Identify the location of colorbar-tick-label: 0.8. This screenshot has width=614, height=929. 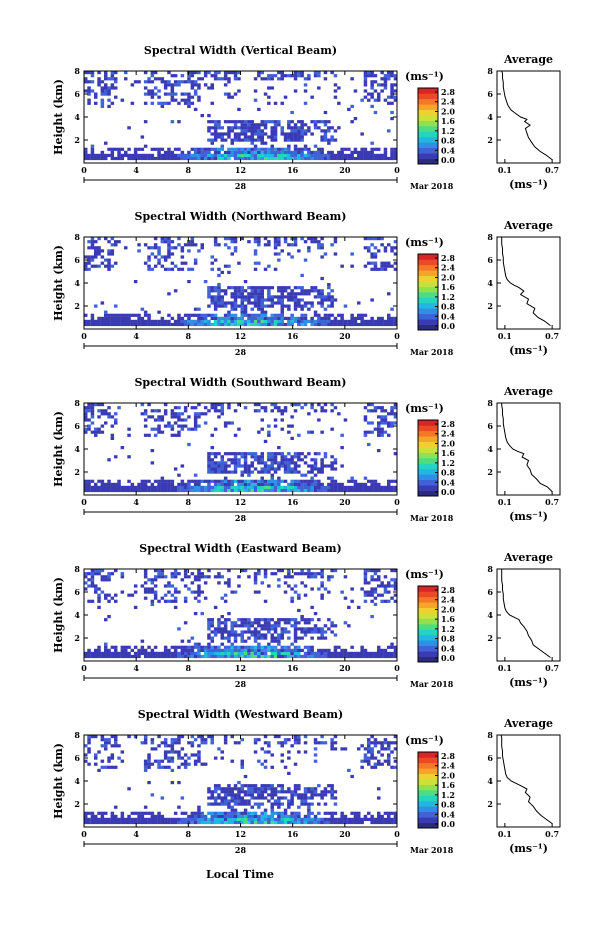
(448, 141).